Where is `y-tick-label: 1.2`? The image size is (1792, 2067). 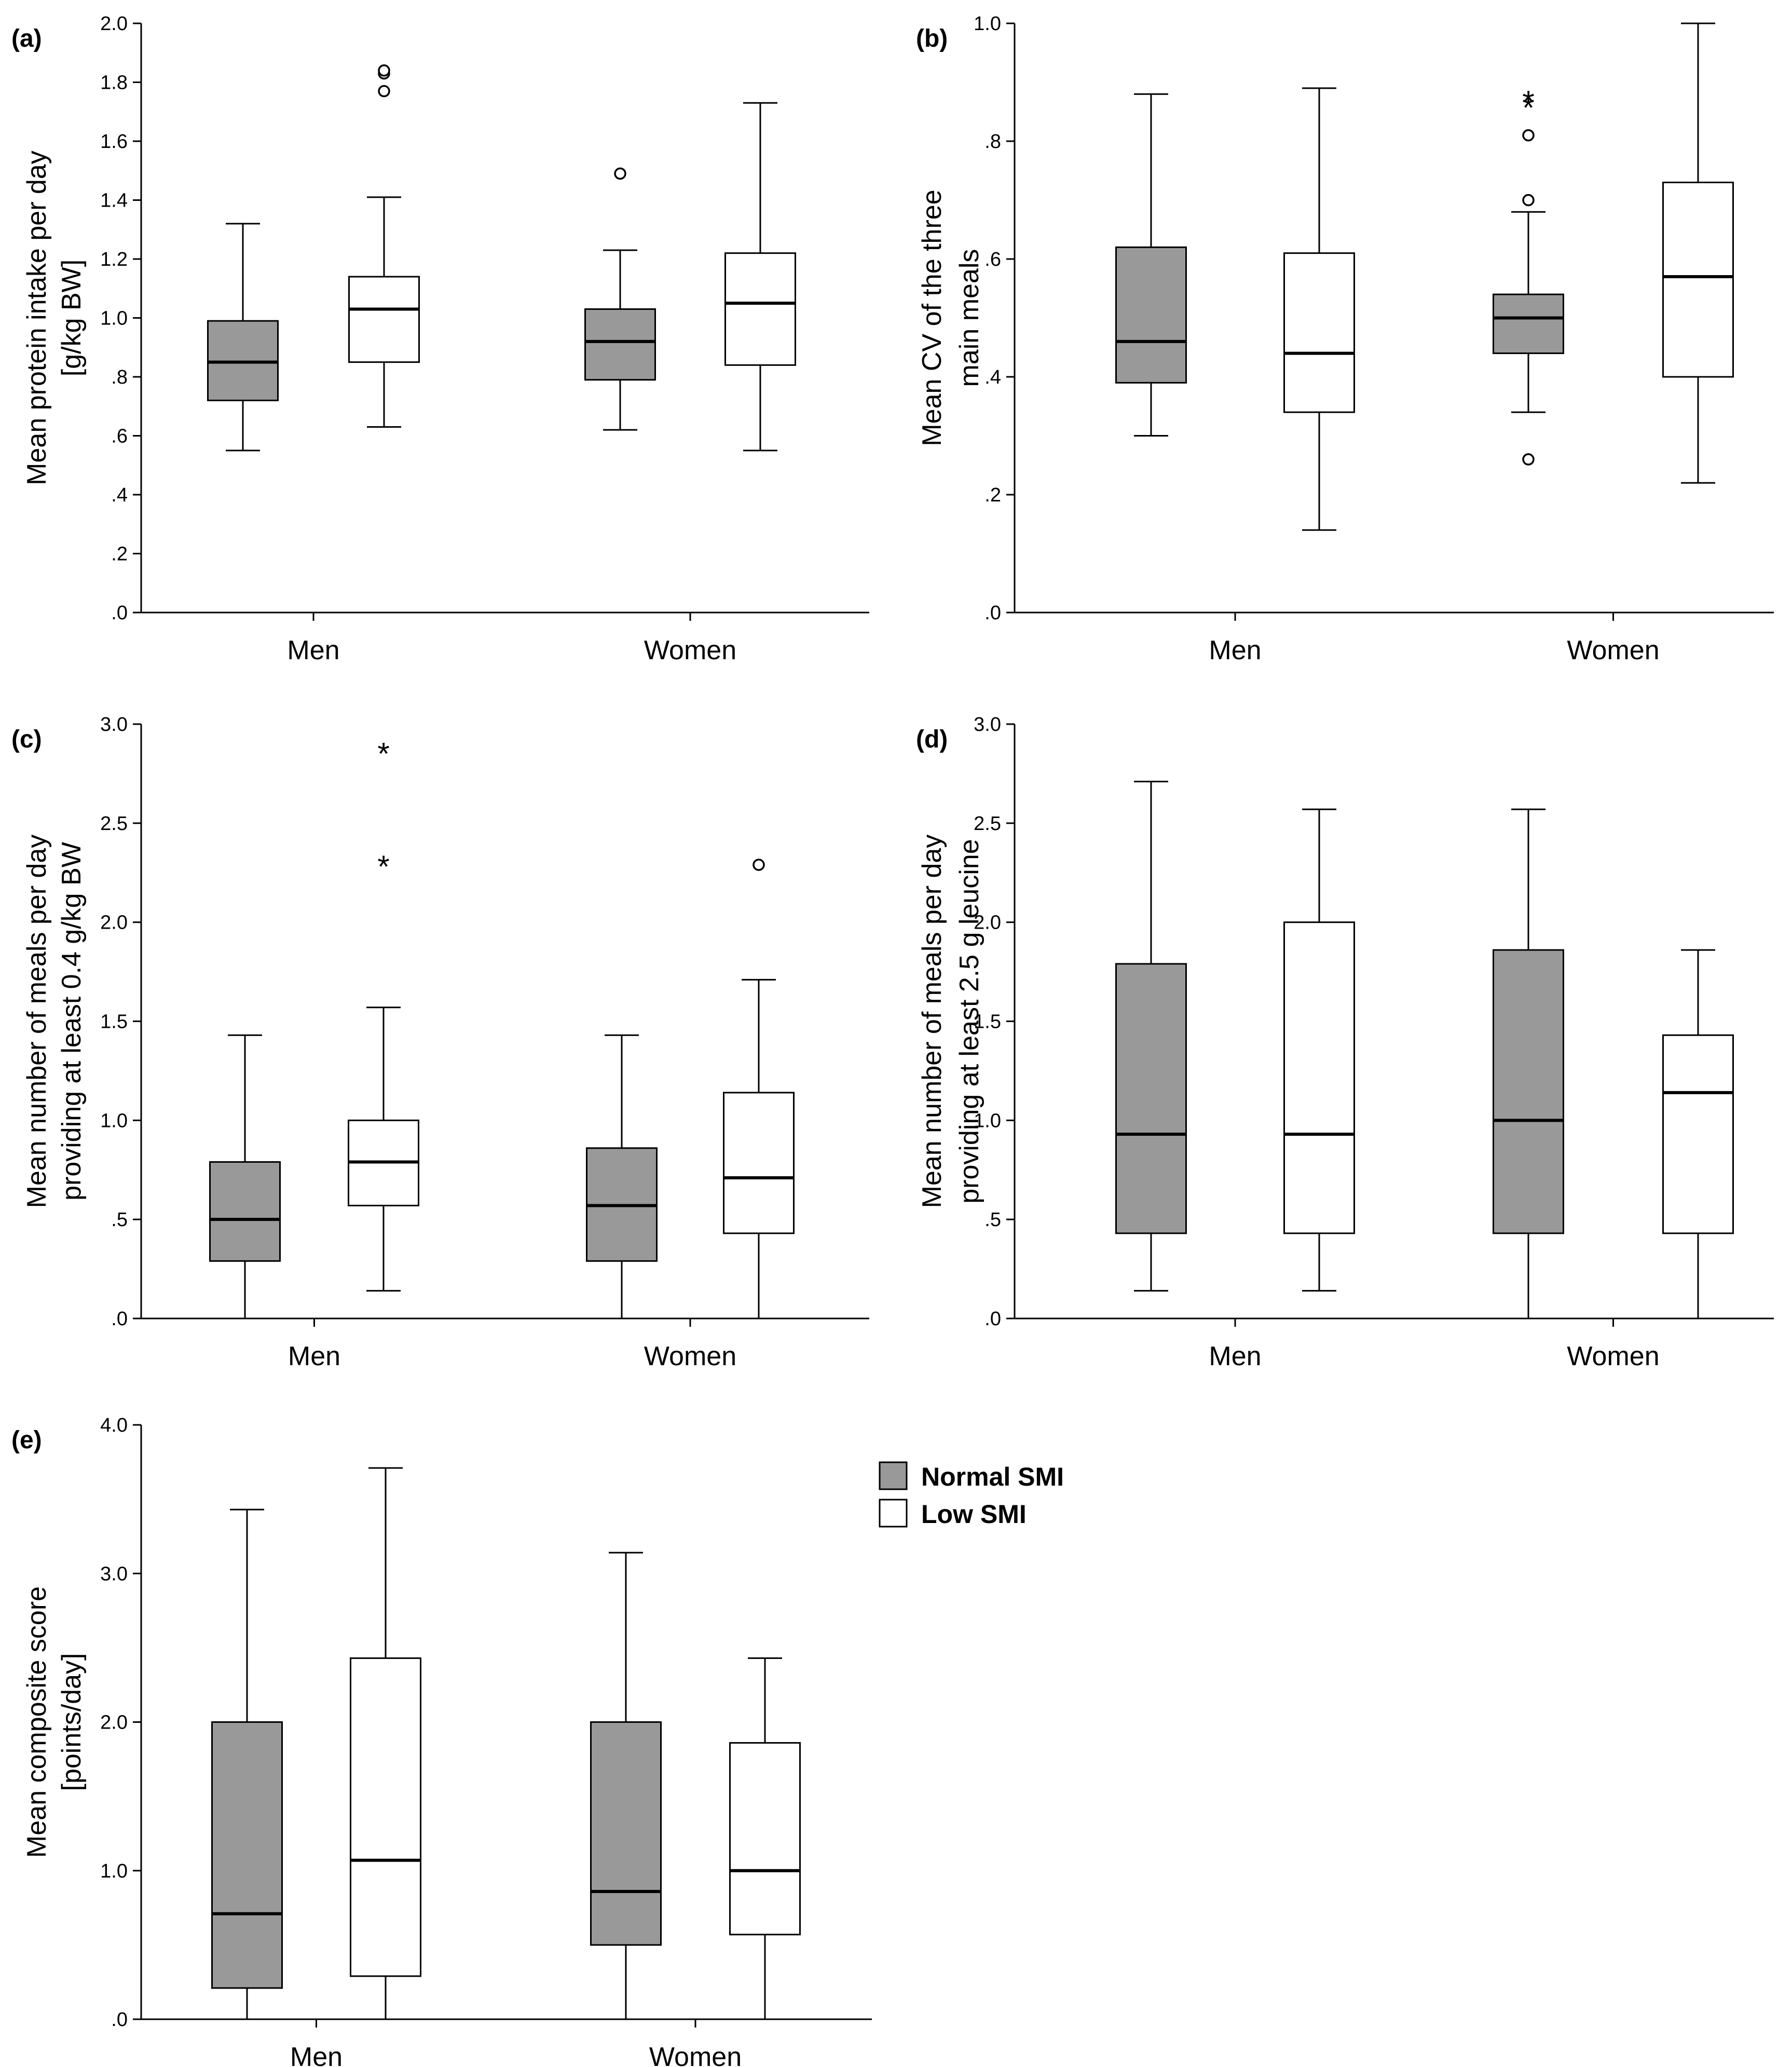
y-tick-label: 1.2 is located at coordinates (114, 259).